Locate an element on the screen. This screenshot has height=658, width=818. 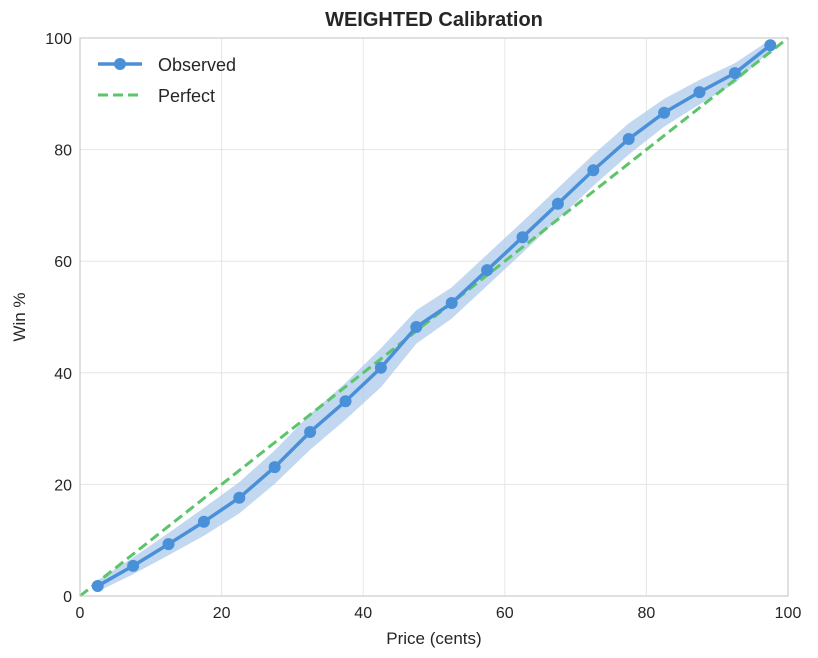
y-tick-label: 80 is located at coordinates (63, 151).